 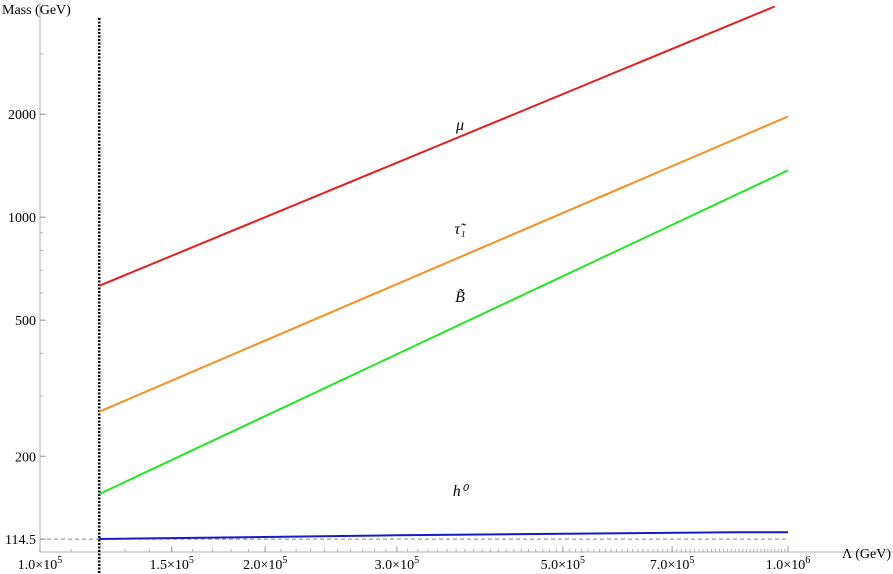 What do you see at coordinates (25, 457) in the screenshot?
I see `y-tick-label: 200` at bounding box center [25, 457].